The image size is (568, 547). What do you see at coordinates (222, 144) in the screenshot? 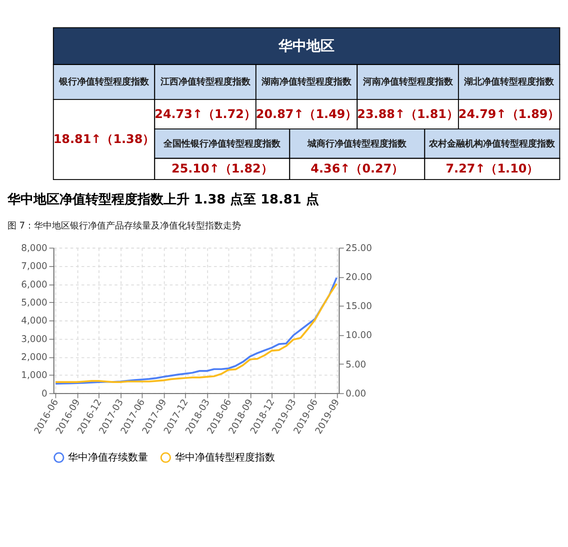
I see `text: 全国性银行净值转型程度指数` at bounding box center [222, 144].